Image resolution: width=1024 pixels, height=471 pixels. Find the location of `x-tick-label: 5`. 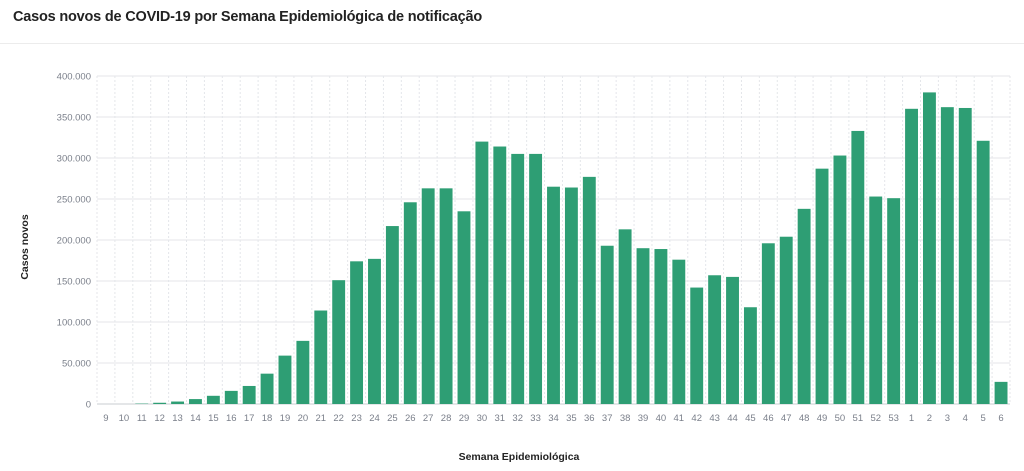

x-tick-label: 5 is located at coordinates (982, 418).